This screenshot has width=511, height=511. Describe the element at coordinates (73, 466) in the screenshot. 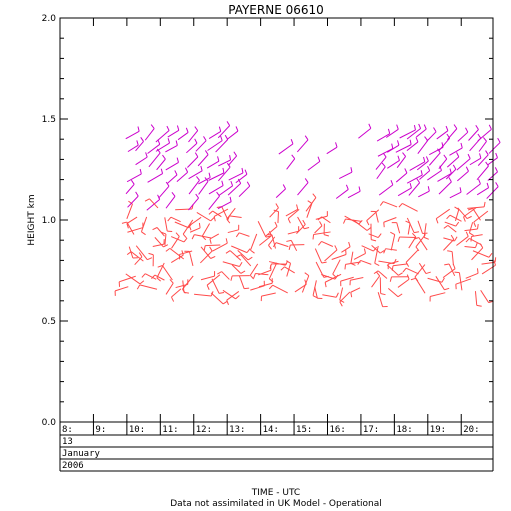

I see `date-year: 2006` at that location.